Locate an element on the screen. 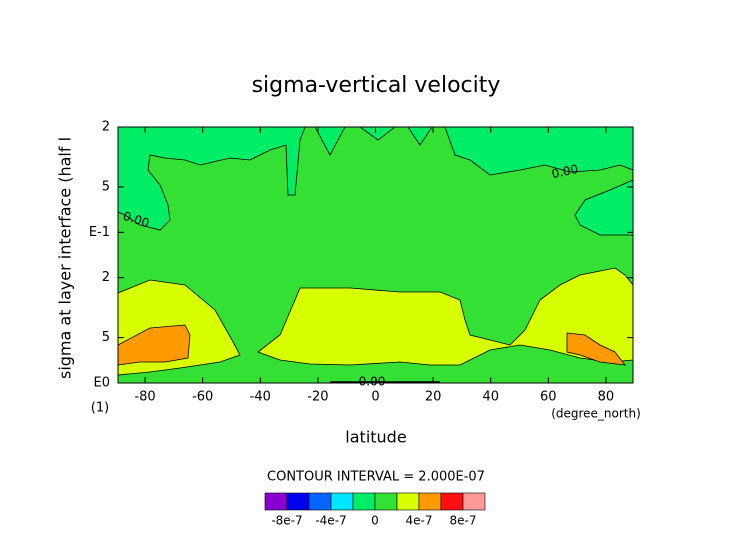 The height and width of the screenshot is (536, 752). colorbar-label: 4e-7 is located at coordinates (419, 521).